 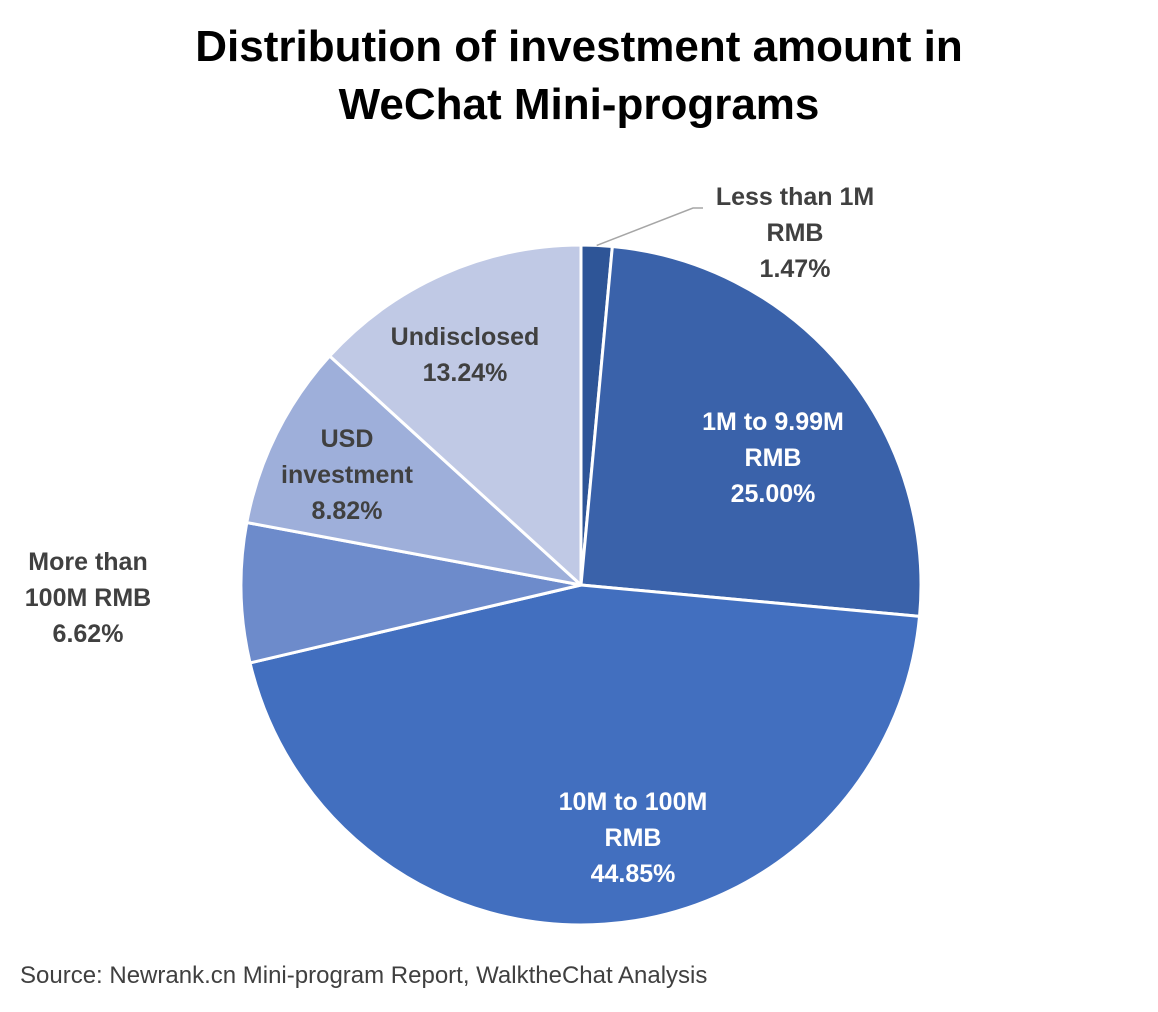 What do you see at coordinates (633, 874) in the screenshot?
I see `slice-value-label: 44.85%` at bounding box center [633, 874].